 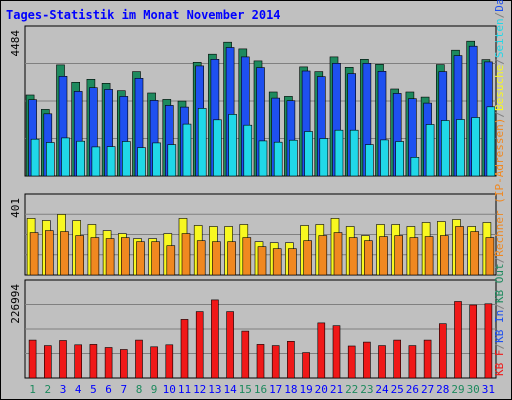 What do you see at coordinates (247, 256) in the screenshot?
I see `visits-bar-rechner-ip-adressen--15` at bounding box center [247, 256].